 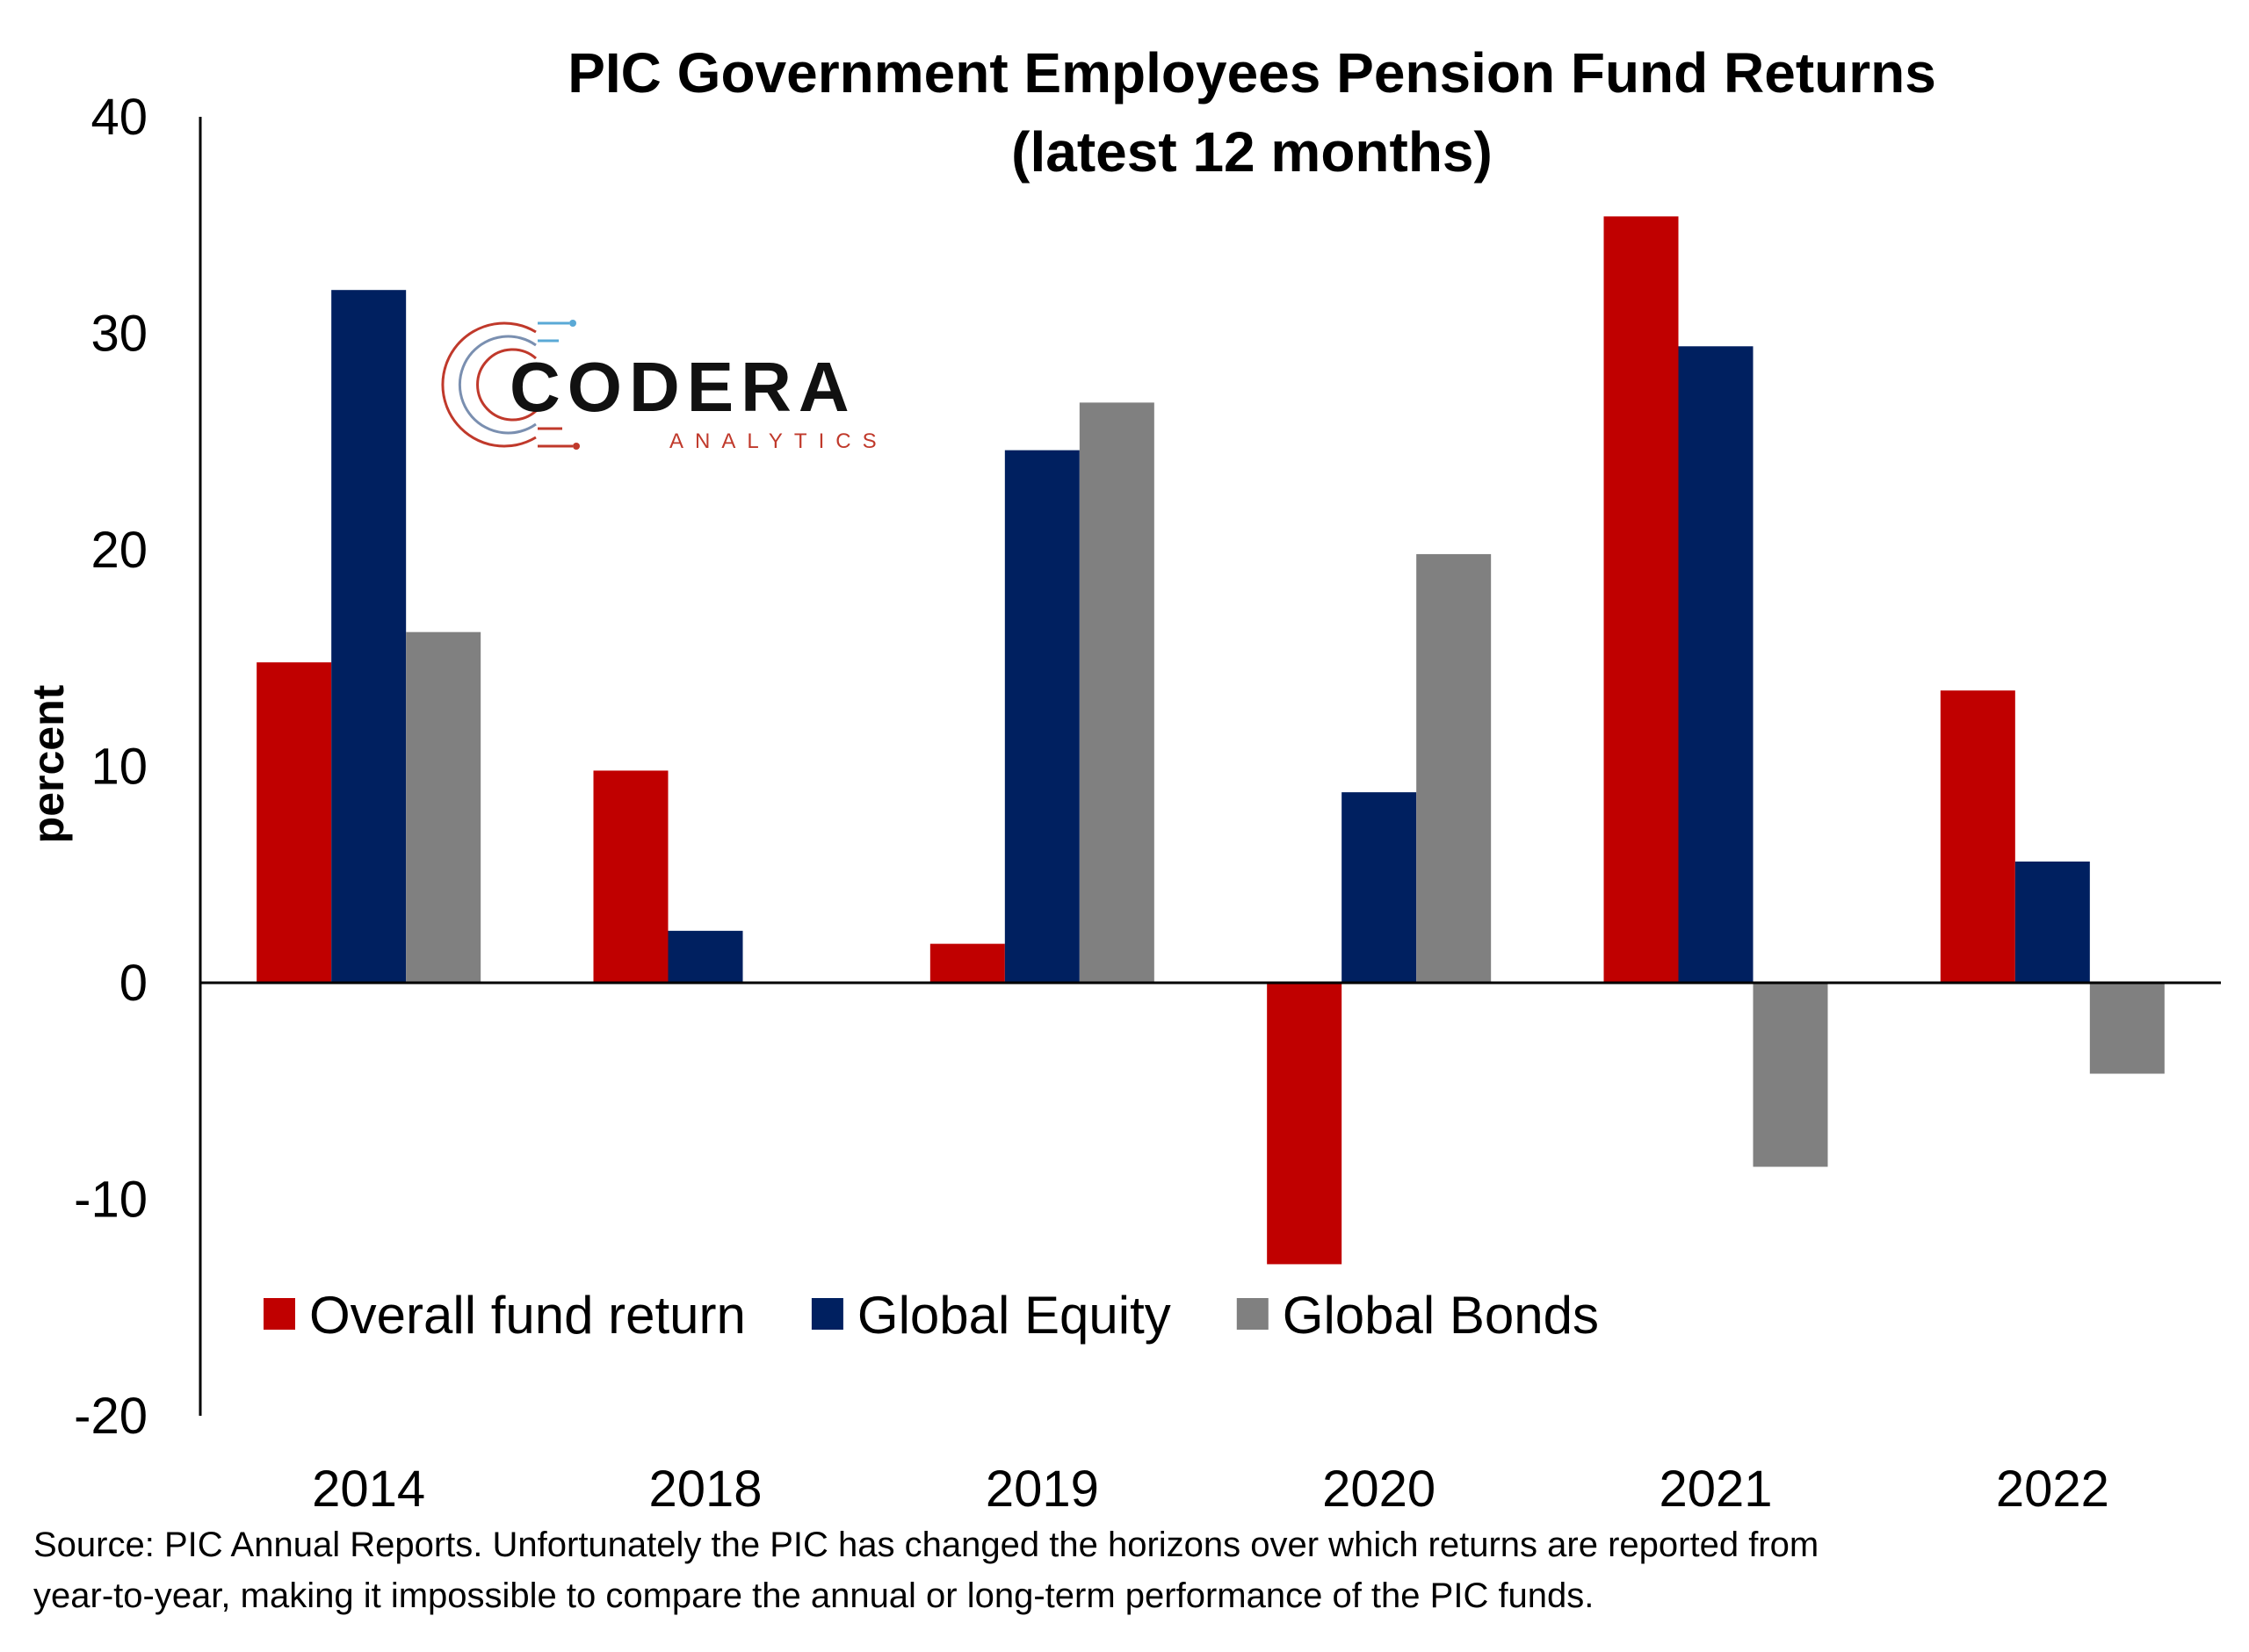 I want to click on codera-logo: CODERA ANALYTICS, so click(x=664, y=386).